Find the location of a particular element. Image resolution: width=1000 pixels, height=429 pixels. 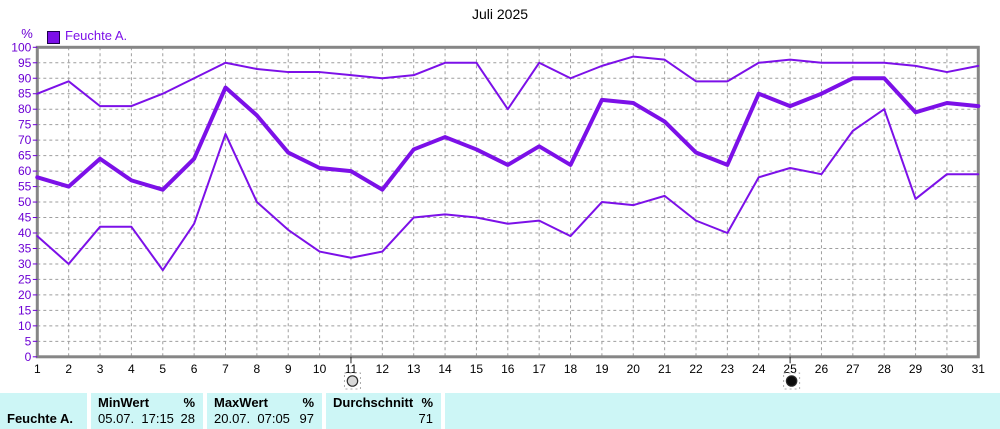

y-tick-label: 60 is located at coordinates (25, 171).